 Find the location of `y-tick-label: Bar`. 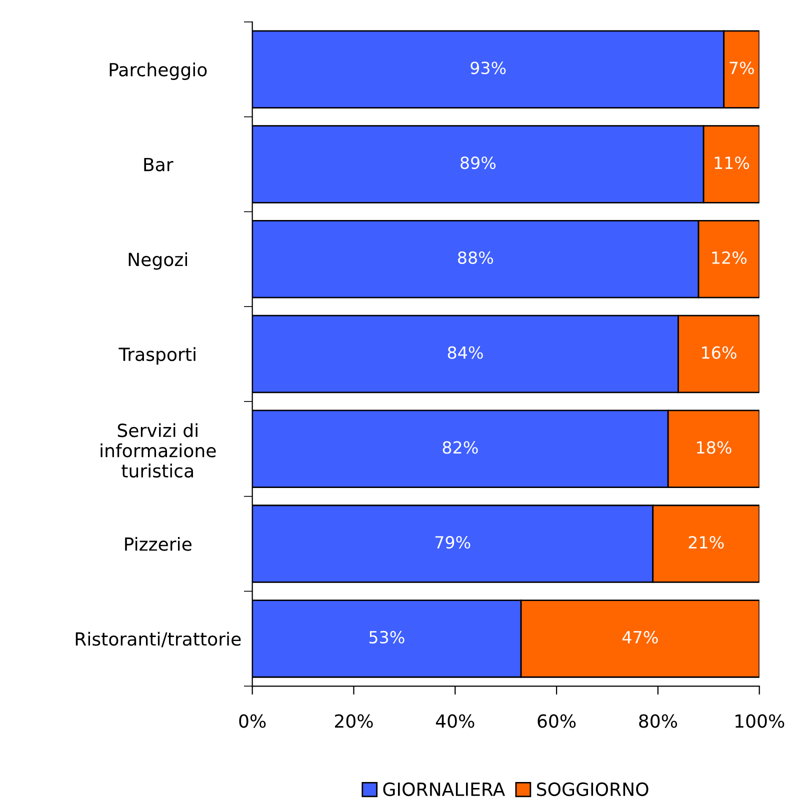

y-tick-label: Bar is located at coordinates (159, 165).